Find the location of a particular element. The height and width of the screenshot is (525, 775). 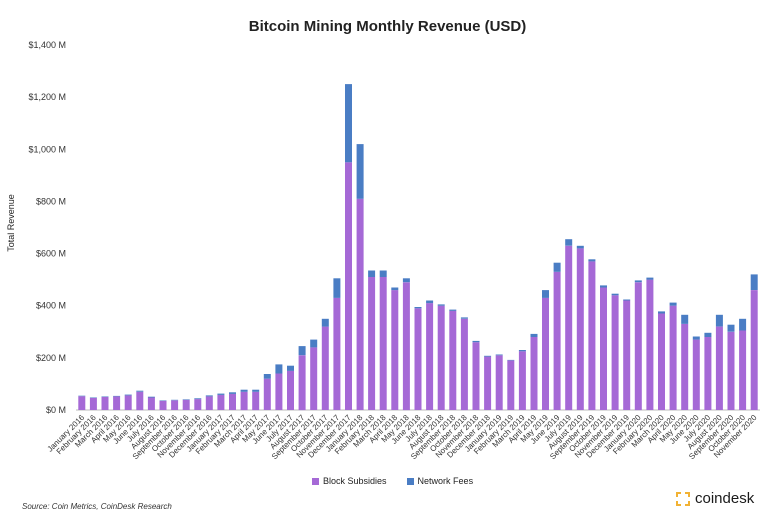

y-tick-label: $0 M is located at coordinates (56, 410).